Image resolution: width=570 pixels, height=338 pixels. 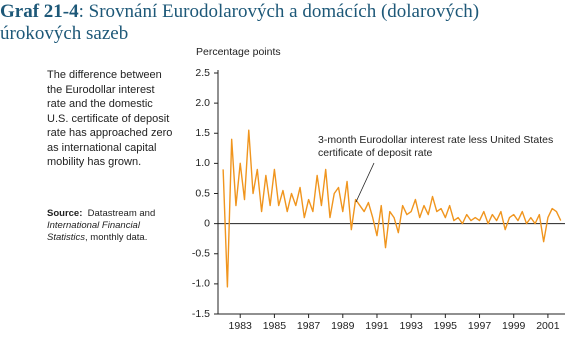 What do you see at coordinates (377, 326) in the screenshot?
I see `x-tick-label: 1991` at bounding box center [377, 326].